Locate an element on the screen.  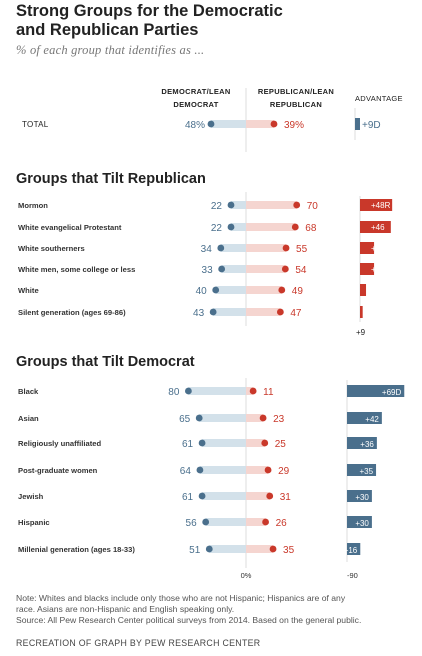
row-label: White men, some college or less is located at coordinates (76, 269).